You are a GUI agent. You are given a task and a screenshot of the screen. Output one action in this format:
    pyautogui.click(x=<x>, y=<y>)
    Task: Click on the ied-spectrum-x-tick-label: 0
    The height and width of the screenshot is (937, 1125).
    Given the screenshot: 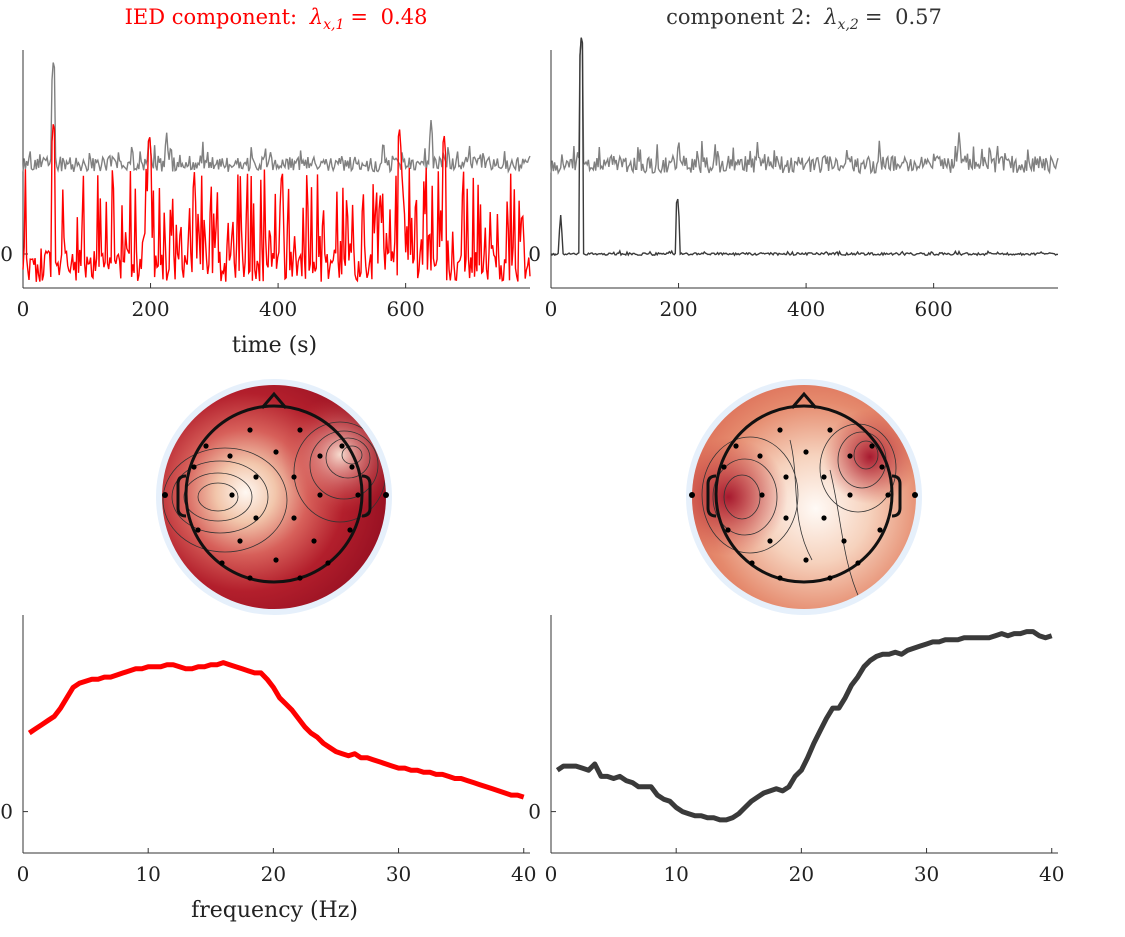 What is the action you would take?
    pyautogui.click(x=23, y=874)
    